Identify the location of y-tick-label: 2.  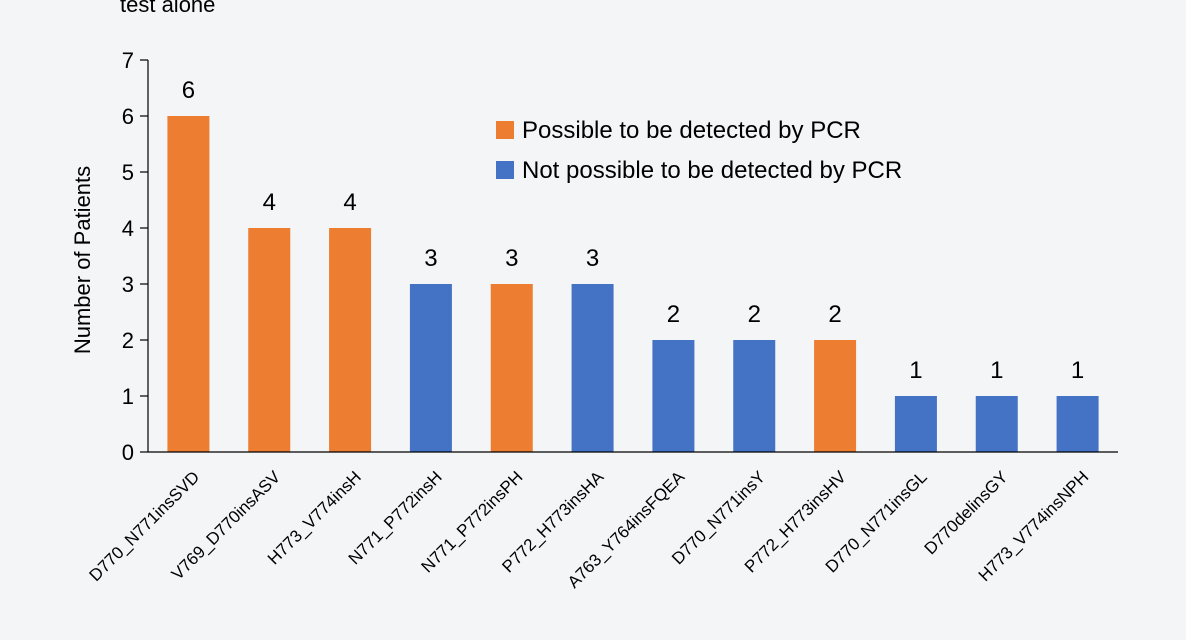
(128, 340).